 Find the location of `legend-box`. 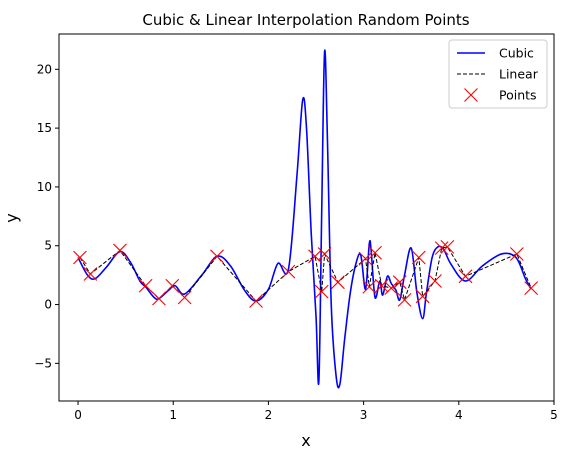

legend-box is located at coordinates (498, 74).